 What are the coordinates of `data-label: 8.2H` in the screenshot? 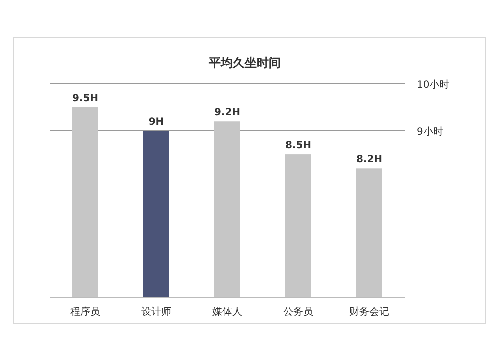 It's located at (369, 160).